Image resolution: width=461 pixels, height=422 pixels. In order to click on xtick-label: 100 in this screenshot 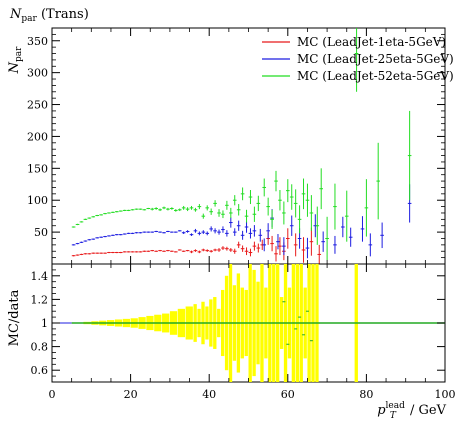, I will do `click(445, 394)`.